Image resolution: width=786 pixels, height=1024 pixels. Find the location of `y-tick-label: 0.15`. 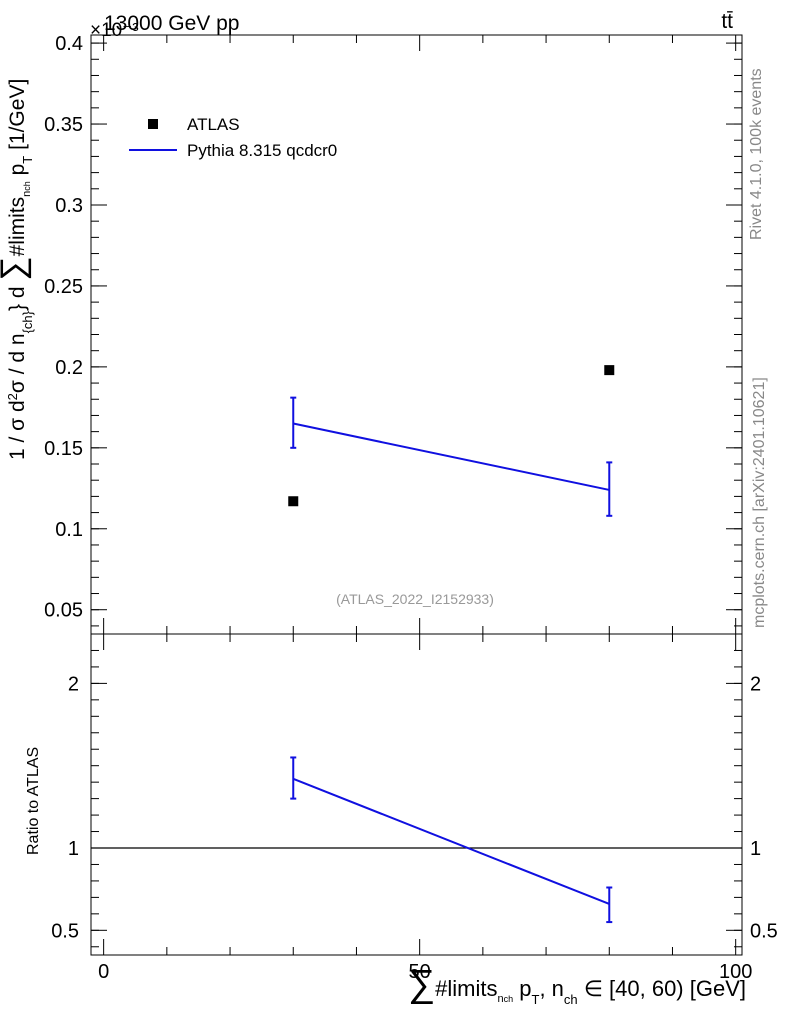

y-tick-label: 0.15 is located at coordinates (63, 449).